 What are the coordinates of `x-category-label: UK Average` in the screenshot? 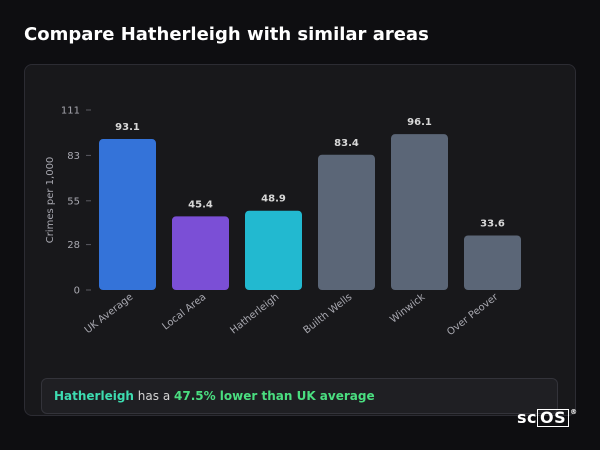 It's located at (109, 314).